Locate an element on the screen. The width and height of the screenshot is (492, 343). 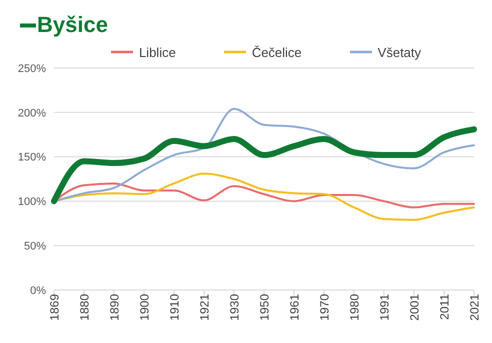
x-tick-label: 1910 is located at coordinates (175, 307).